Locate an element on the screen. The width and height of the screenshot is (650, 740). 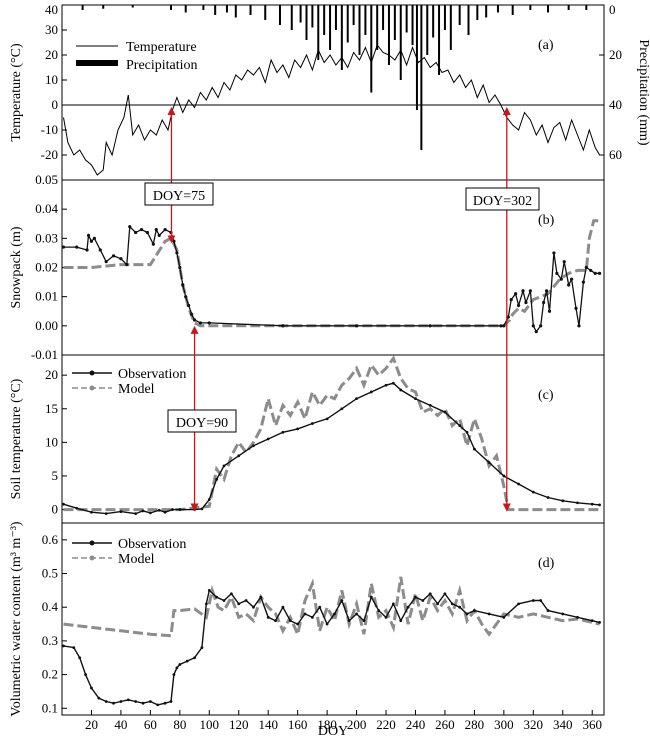
panel-d-ytick-label: 0.1 is located at coordinates (50, 707).